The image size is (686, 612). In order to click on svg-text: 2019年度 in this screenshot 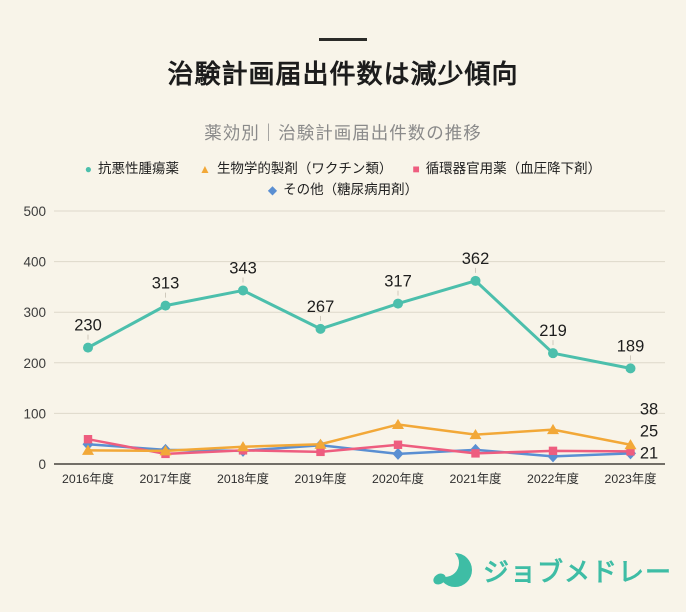, I will do `click(321, 478)`.